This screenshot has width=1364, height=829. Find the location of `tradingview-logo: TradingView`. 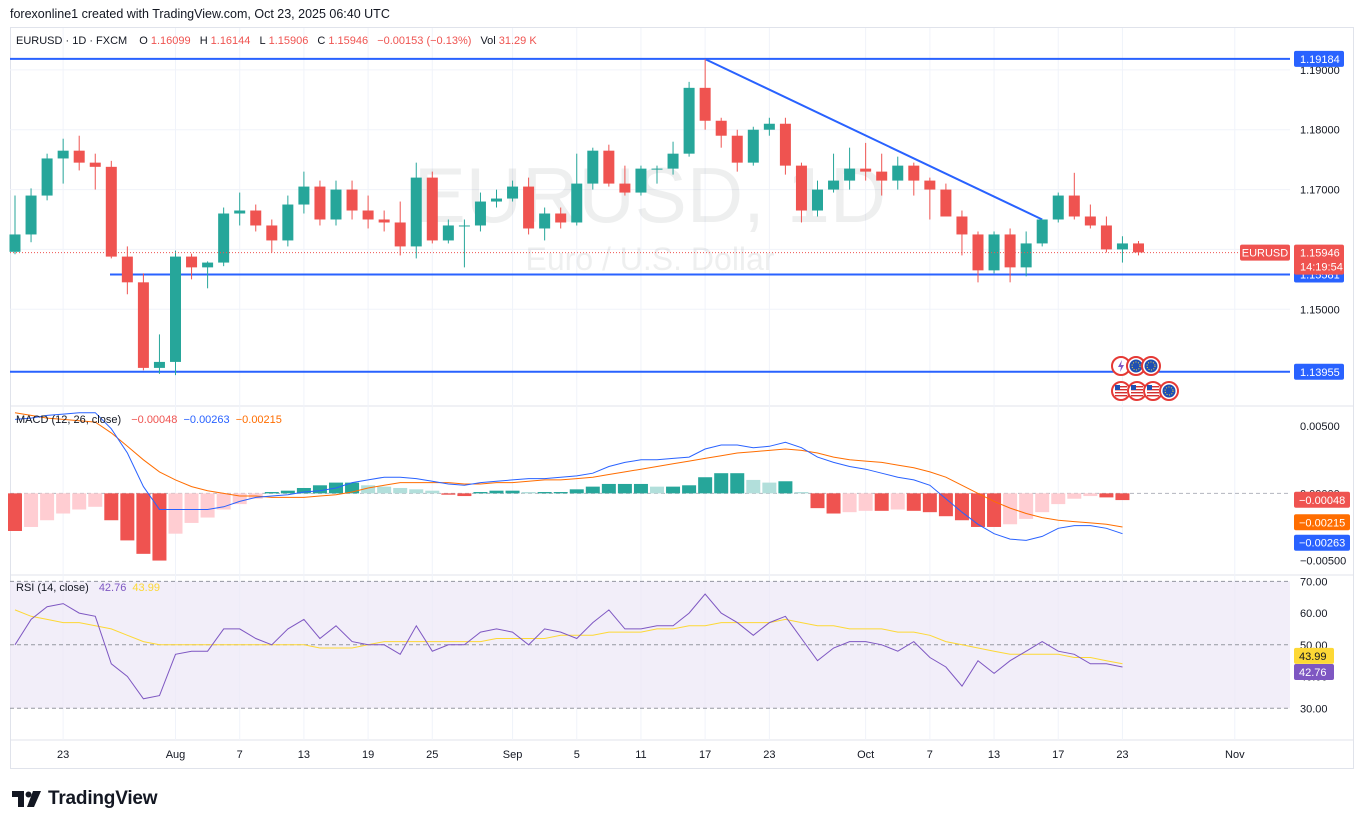

tradingview-logo: TradingView is located at coordinates (85, 799).